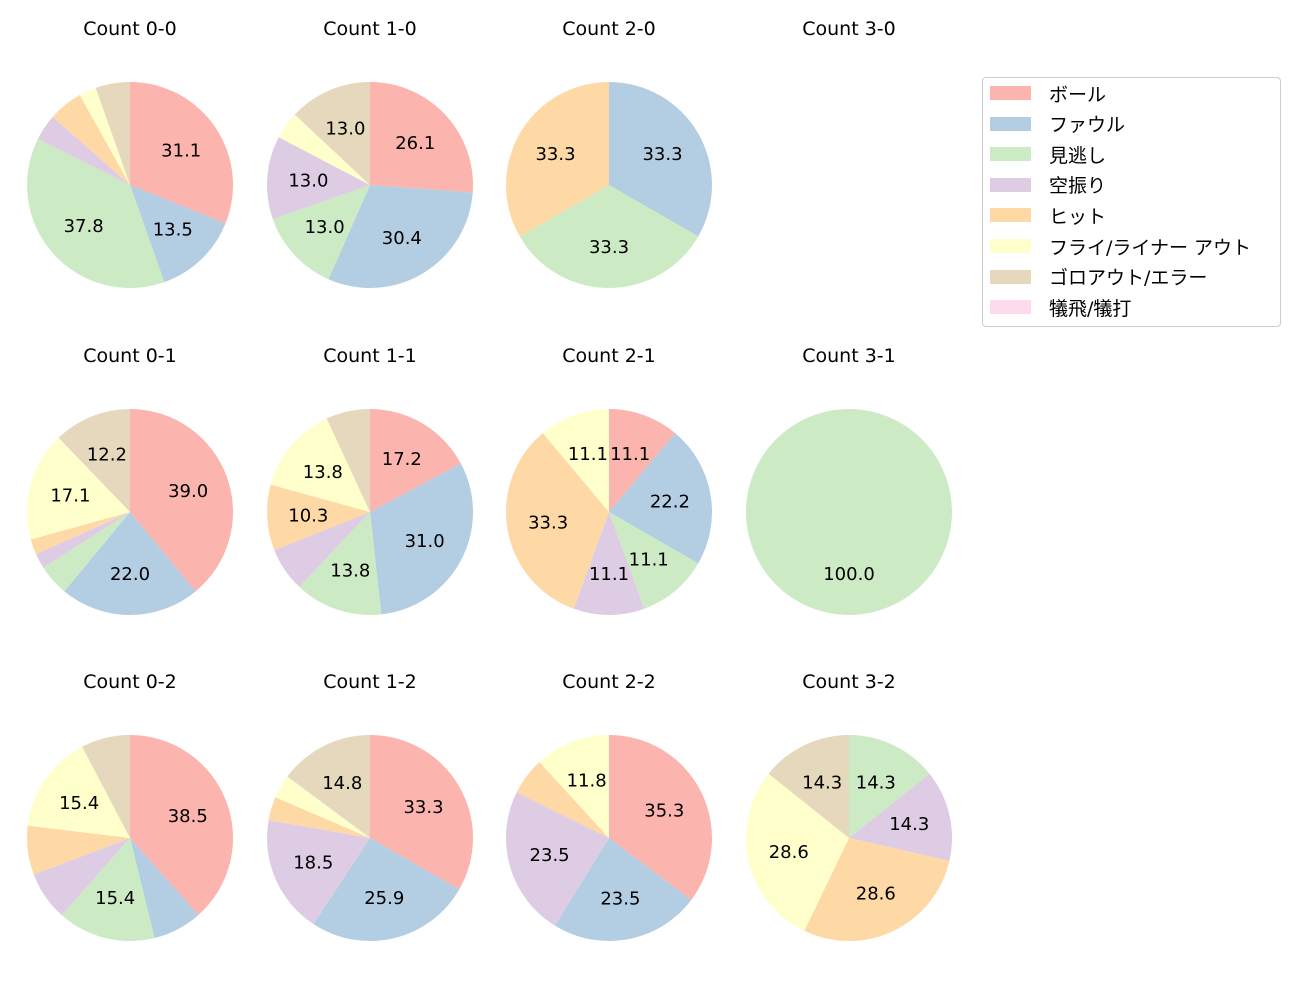 This screenshot has width=1300, height=1000. Describe the element at coordinates (402, 459) in the screenshot. I see `slice-label: 17.2` at that location.